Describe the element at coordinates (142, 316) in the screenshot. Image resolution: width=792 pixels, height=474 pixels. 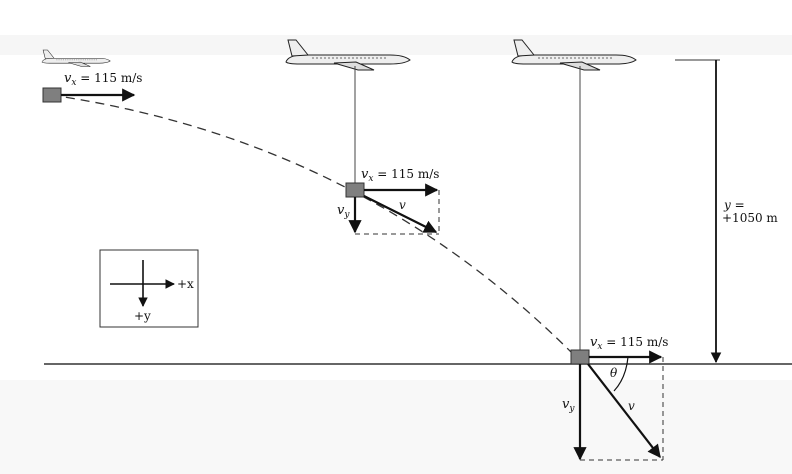
I see `axis-y-label: +y` at that location.